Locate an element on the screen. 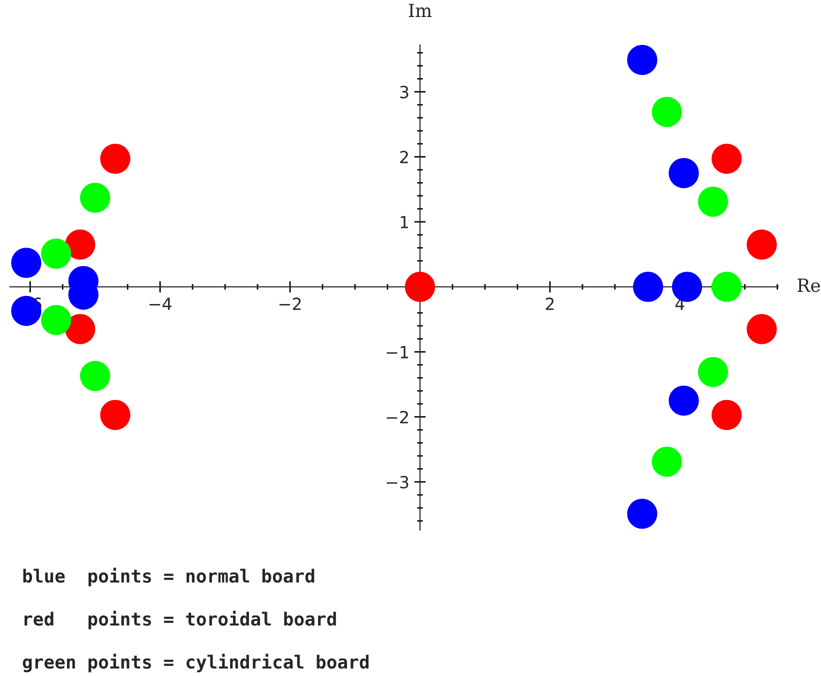 Image resolution: width=821 pixels, height=676 pixels. x-tick-label: 2 is located at coordinates (550, 304).